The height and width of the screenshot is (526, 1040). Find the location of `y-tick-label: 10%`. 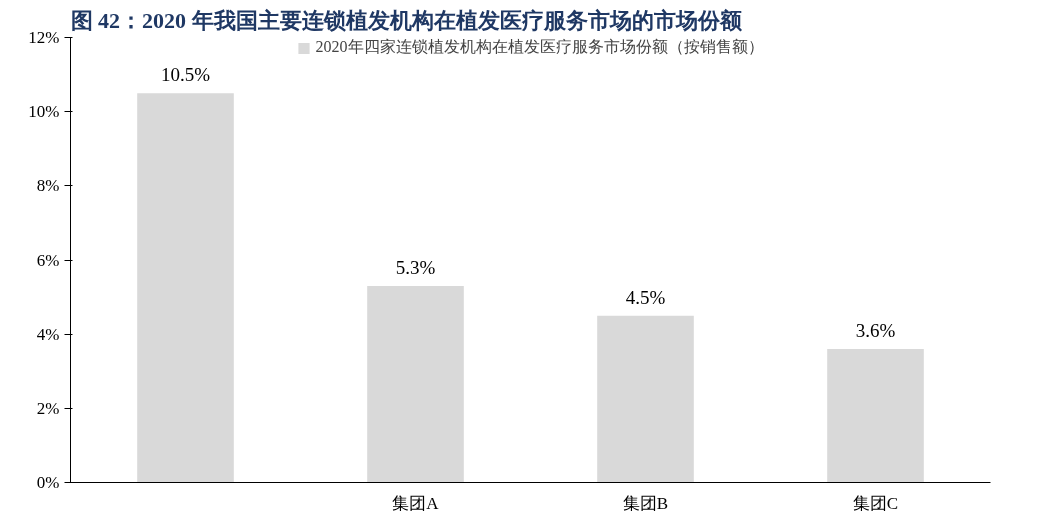

y-tick-label: 10% is located at coordinates (44, 112).